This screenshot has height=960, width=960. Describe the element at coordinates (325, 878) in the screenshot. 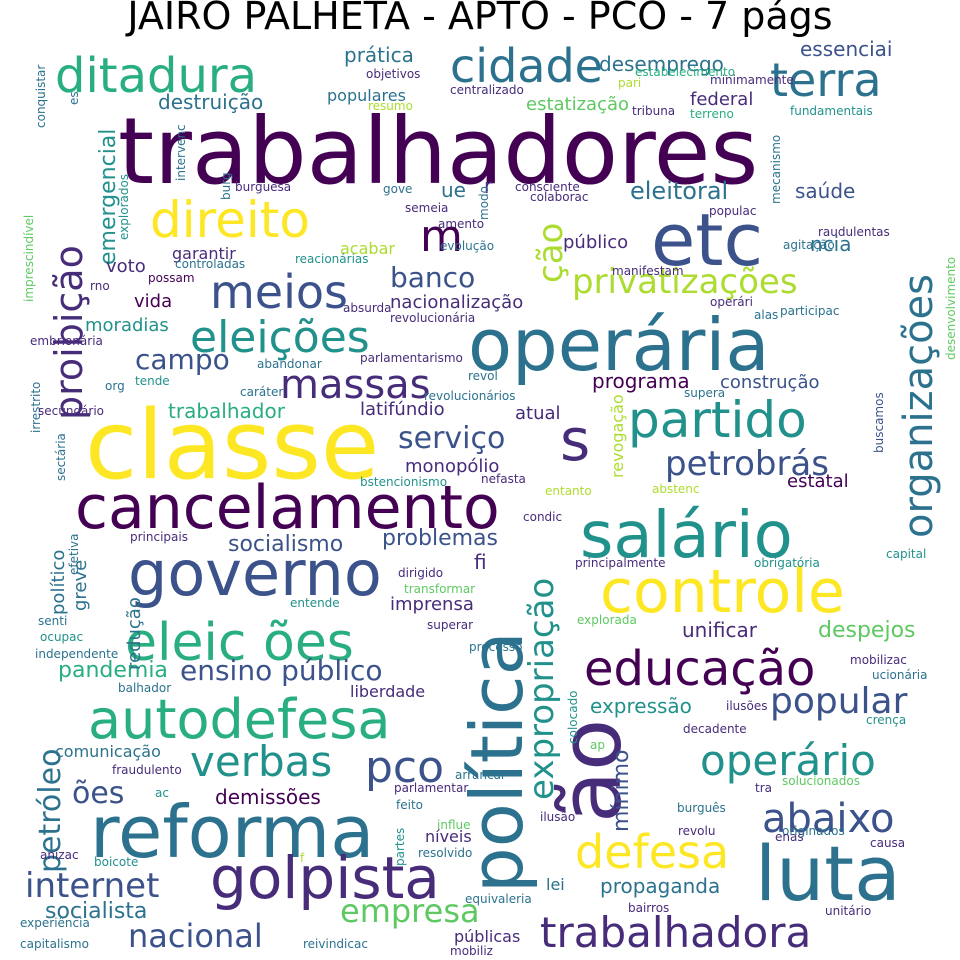

I see `cloud-word: golpista` at that location.